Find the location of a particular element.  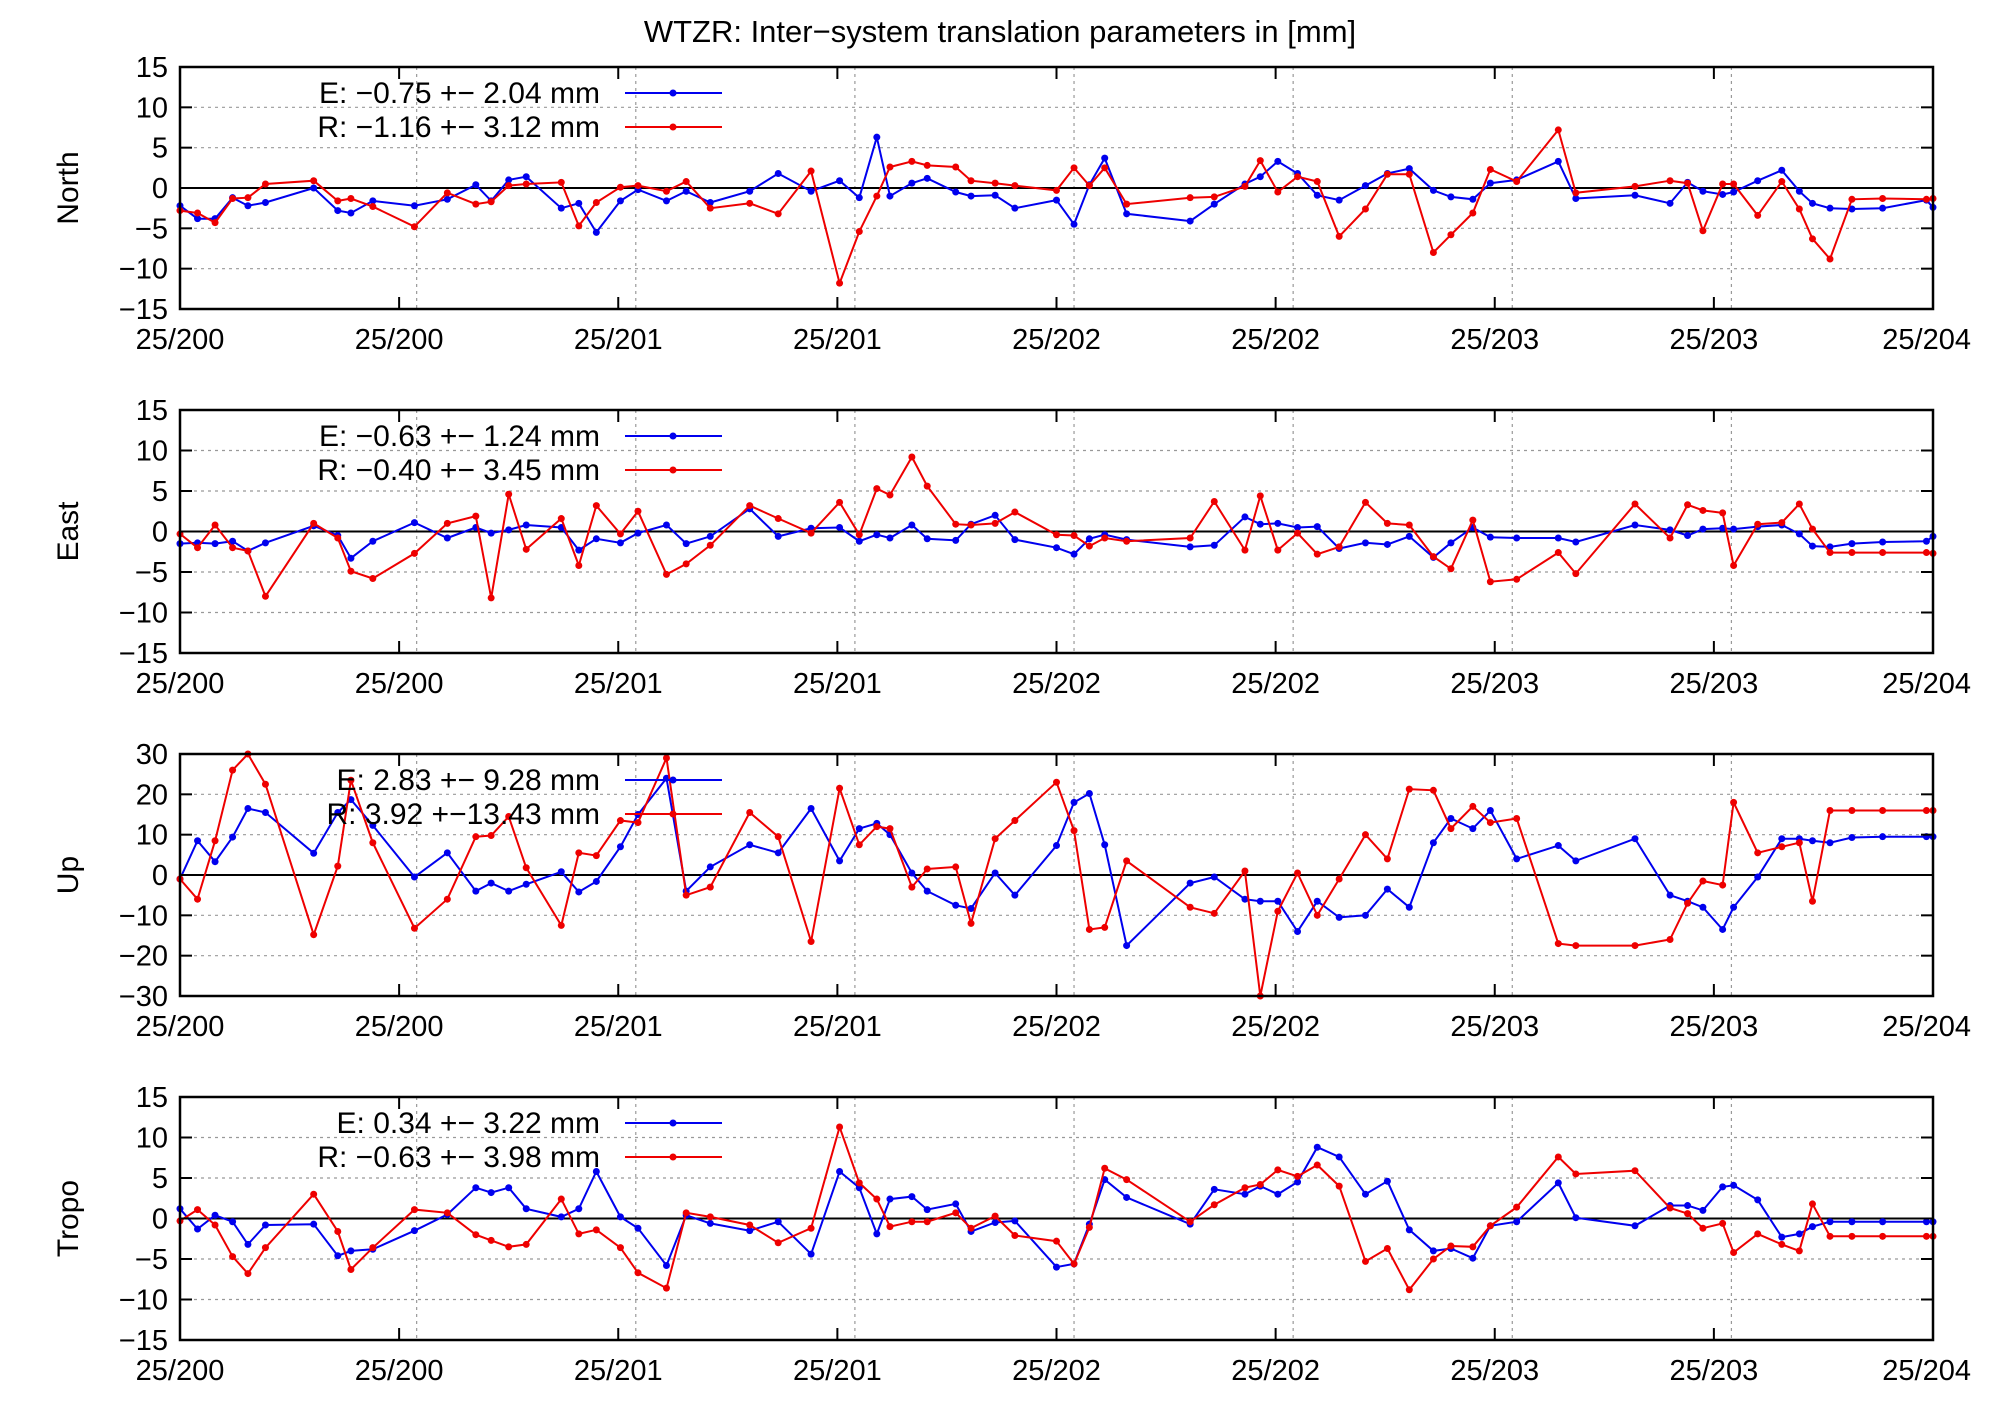

y-tick-label: 0 is located at coordinates (160, 1220).